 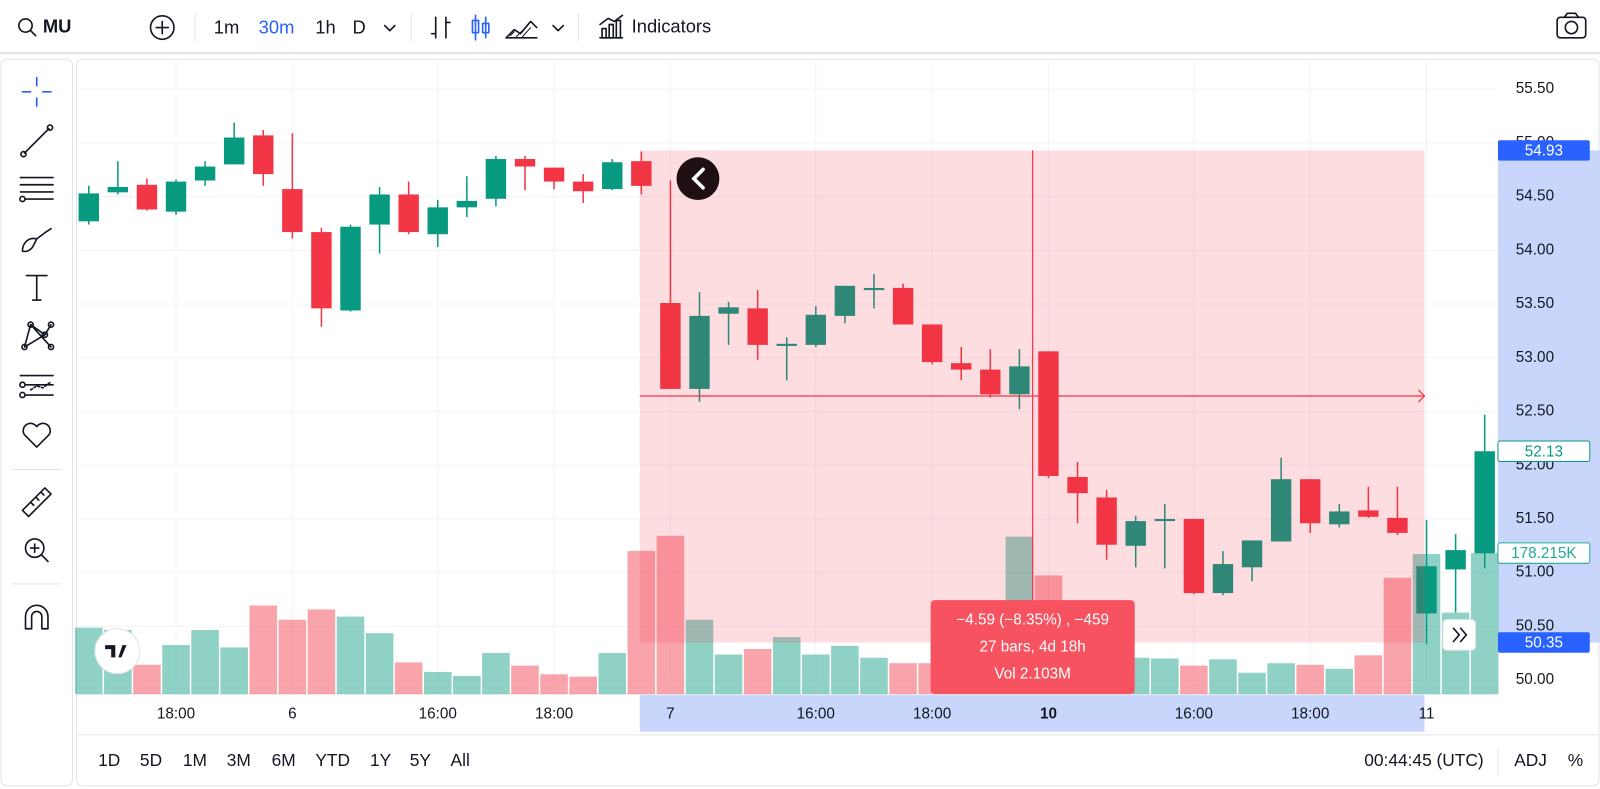 I want to click on range-button: 1M, so click(x=195, y=760).